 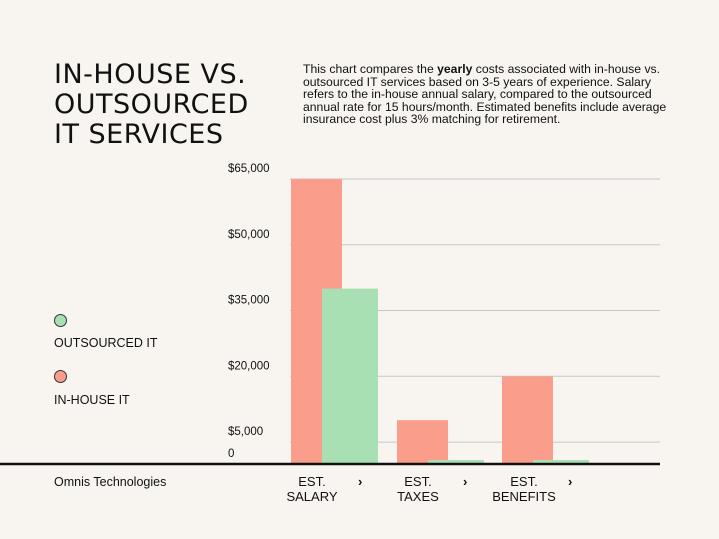 I want to click on title-line-3: IT SERVICES, so click(x=139, y=134).